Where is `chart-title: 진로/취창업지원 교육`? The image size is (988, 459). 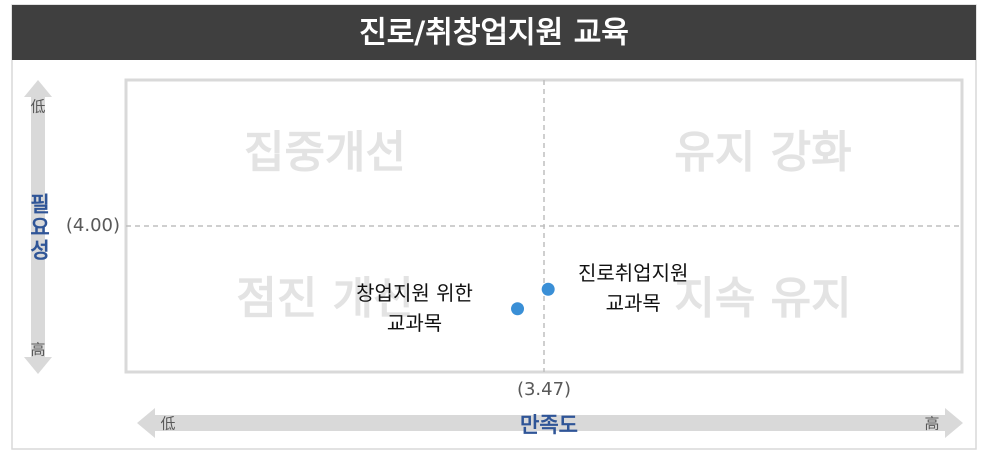
chart-title: 진로/취창업지원 교육 is located at coordinates (494, 33).